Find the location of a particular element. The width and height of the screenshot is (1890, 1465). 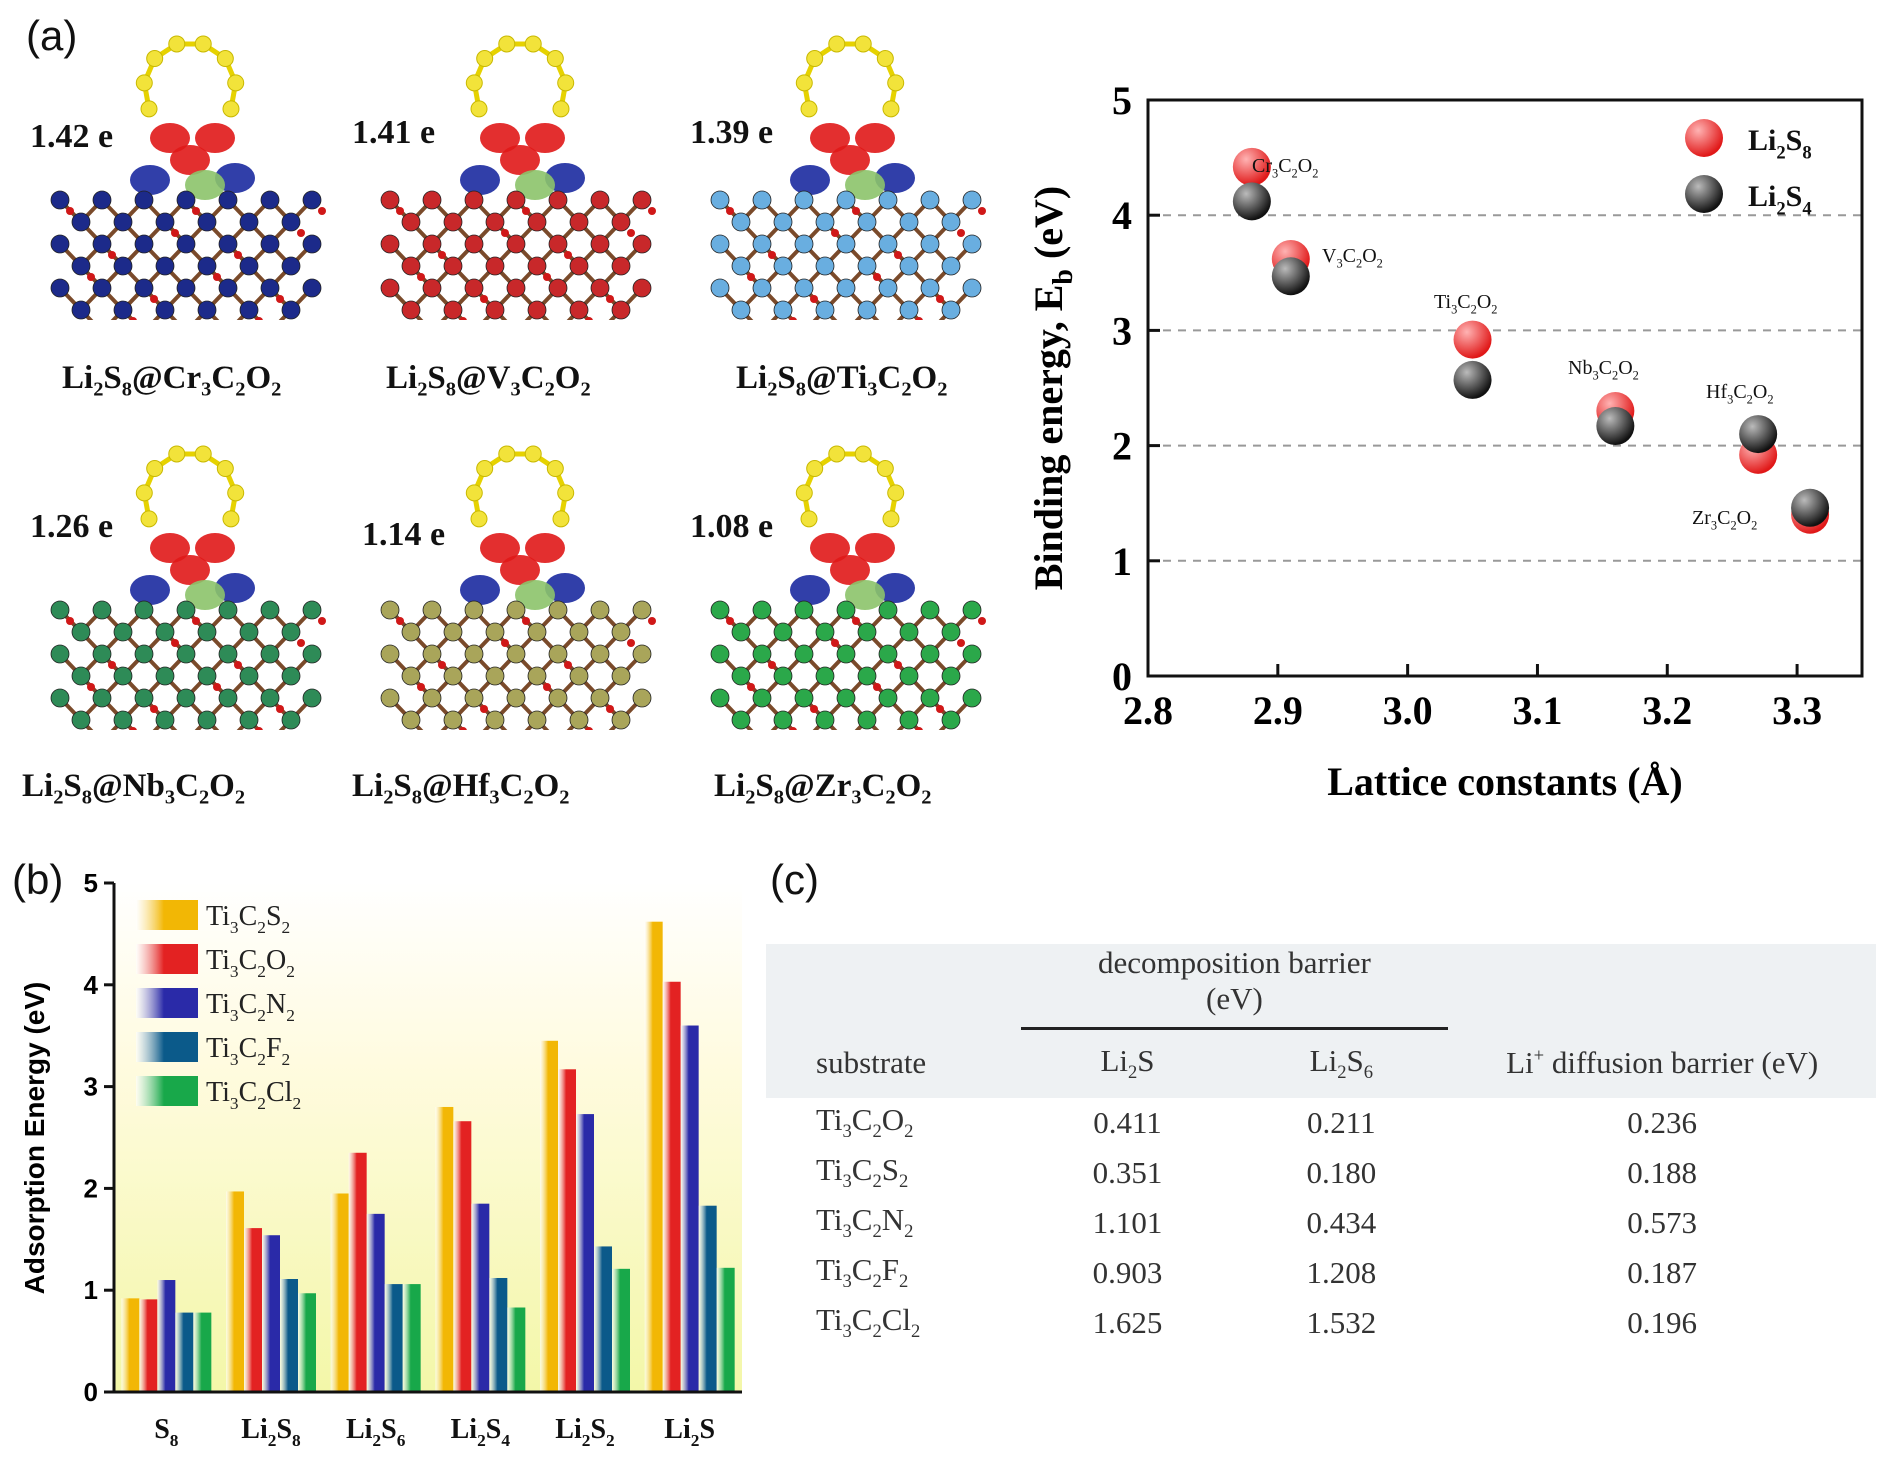

legend-label: Ti3C2S2 is located at coordinates (248, 919).